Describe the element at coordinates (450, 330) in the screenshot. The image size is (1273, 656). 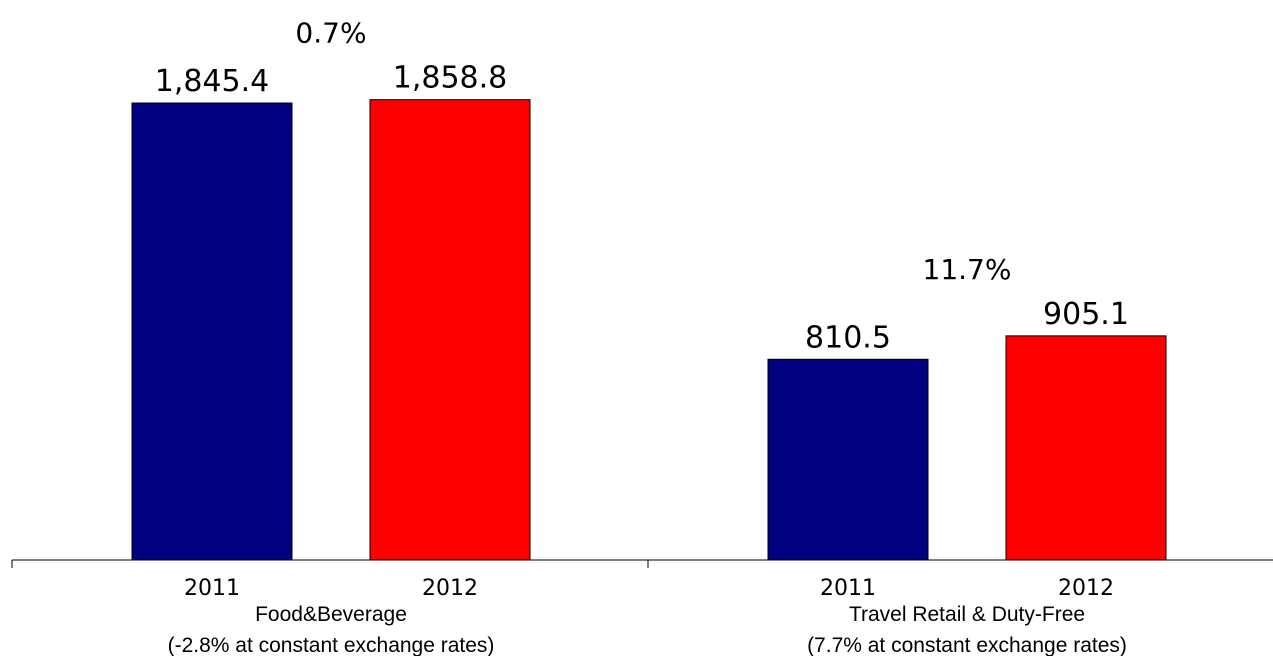
I see `bar-food-beverage-2012` at that location.